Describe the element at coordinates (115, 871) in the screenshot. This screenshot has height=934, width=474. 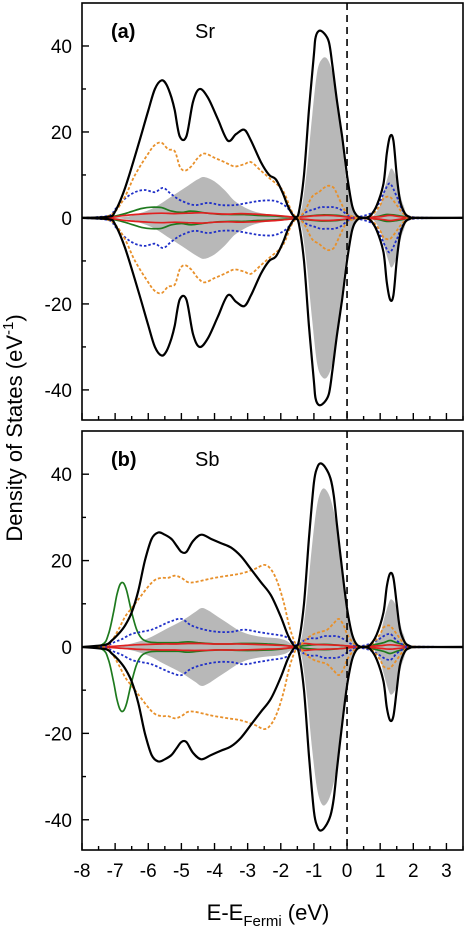
I see `x-tick-label: -7` at that location.